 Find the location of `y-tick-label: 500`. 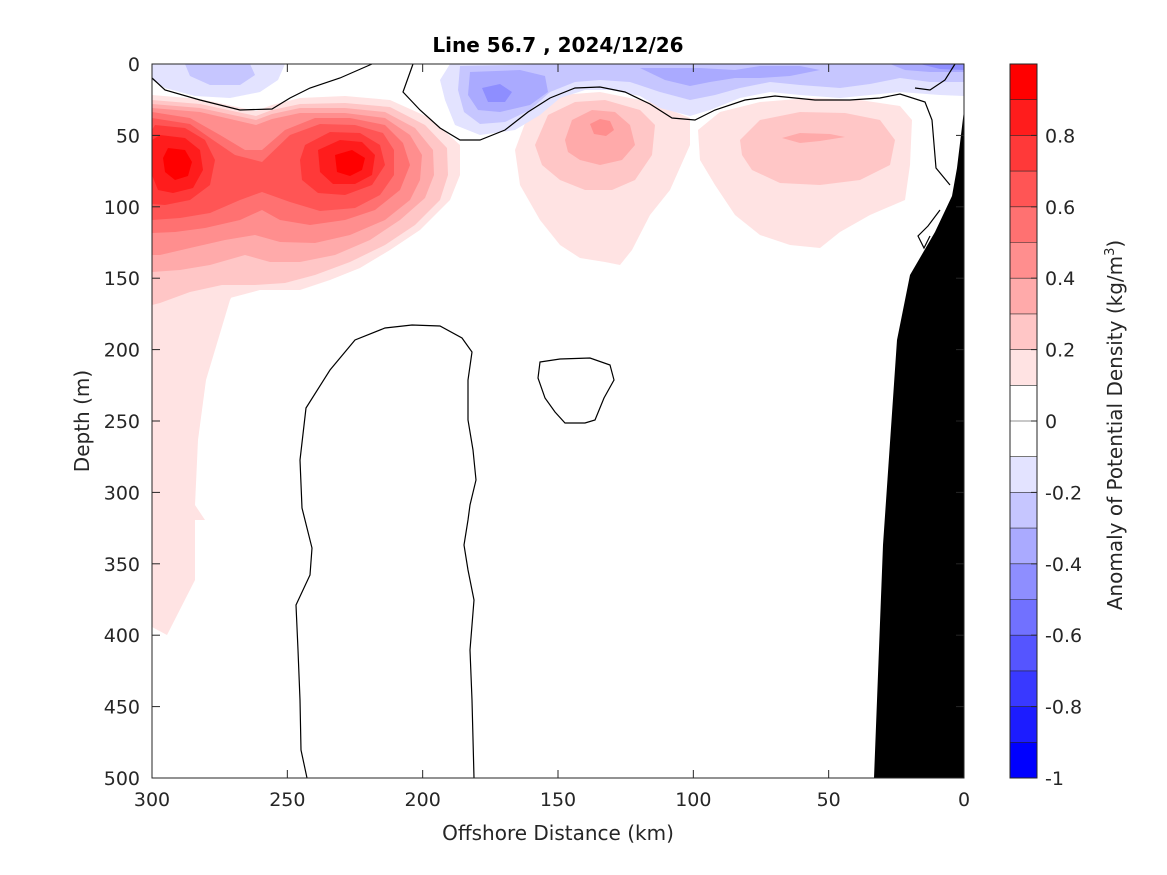

y-tick-label: 500 is located at coordinates (122, 779).